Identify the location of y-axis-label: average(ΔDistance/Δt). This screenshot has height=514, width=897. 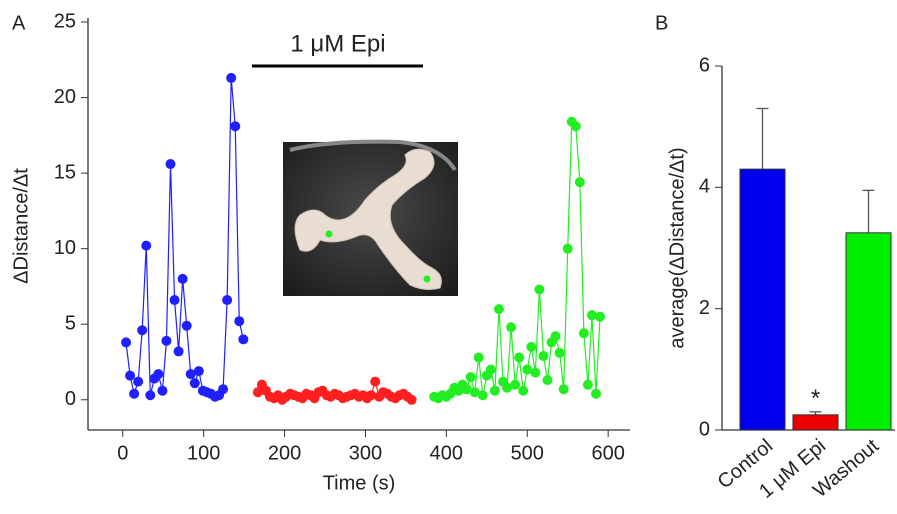
(677, 247).